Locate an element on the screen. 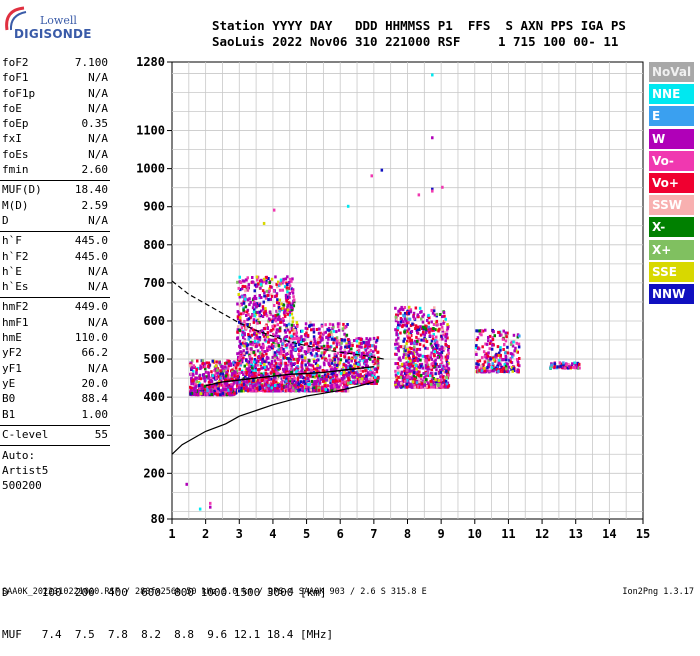  y-tick-label: 200 is located at coordinates (154, 473).